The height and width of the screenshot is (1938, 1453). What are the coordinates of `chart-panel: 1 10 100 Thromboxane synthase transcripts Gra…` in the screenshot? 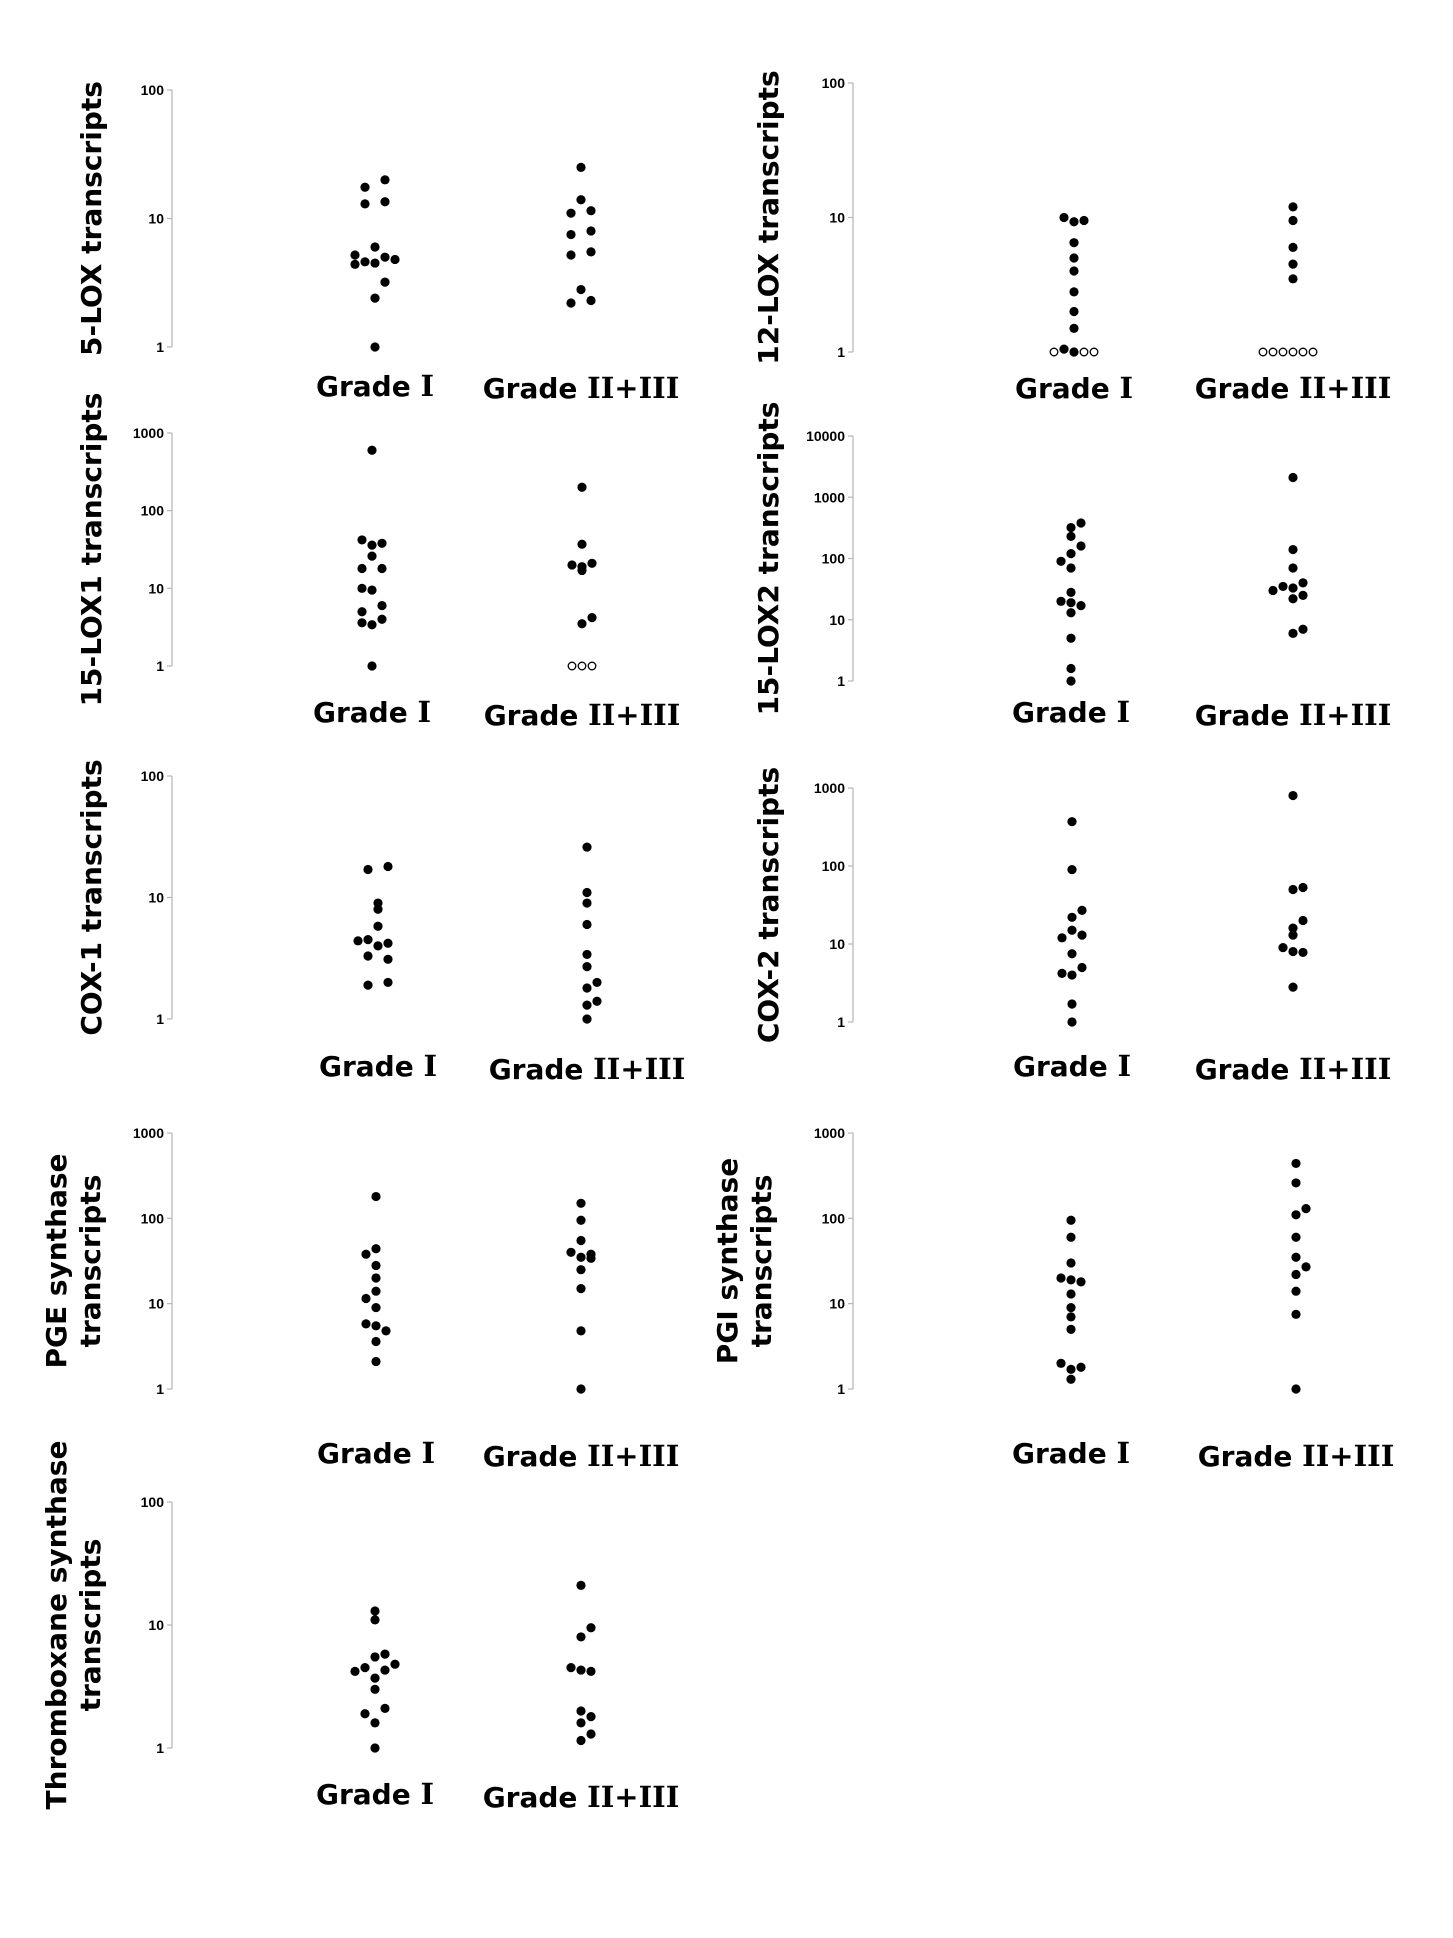 It's located at (359, 1627).